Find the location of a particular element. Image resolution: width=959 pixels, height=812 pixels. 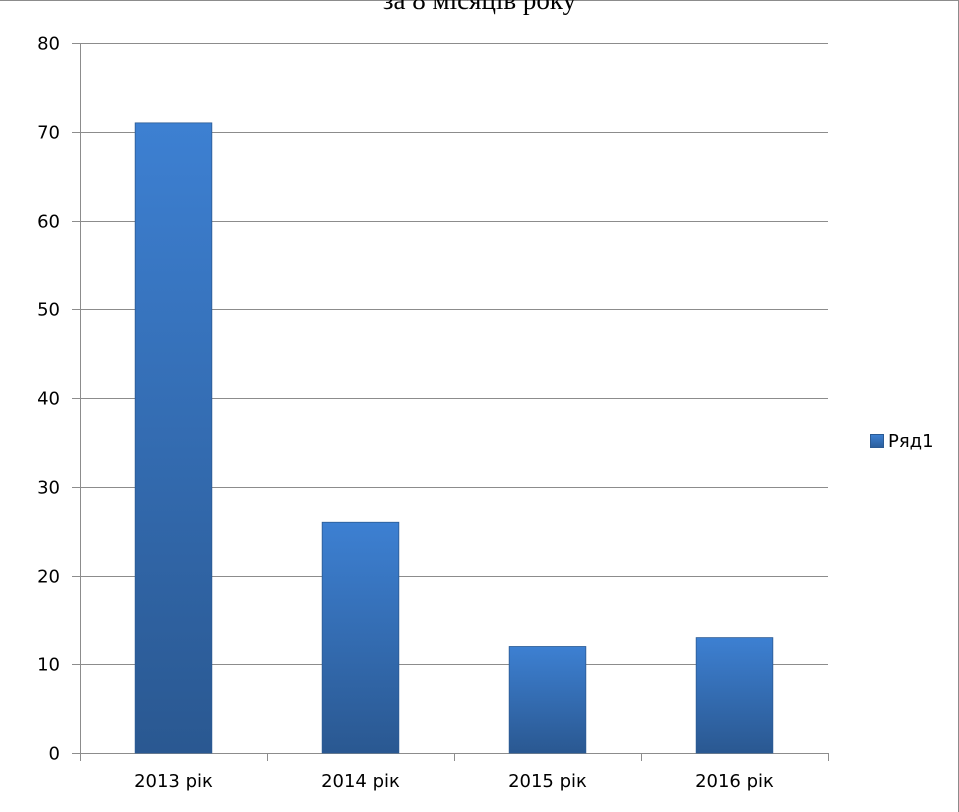

y-tick-label: 10 is located at coordinates (48, 665).